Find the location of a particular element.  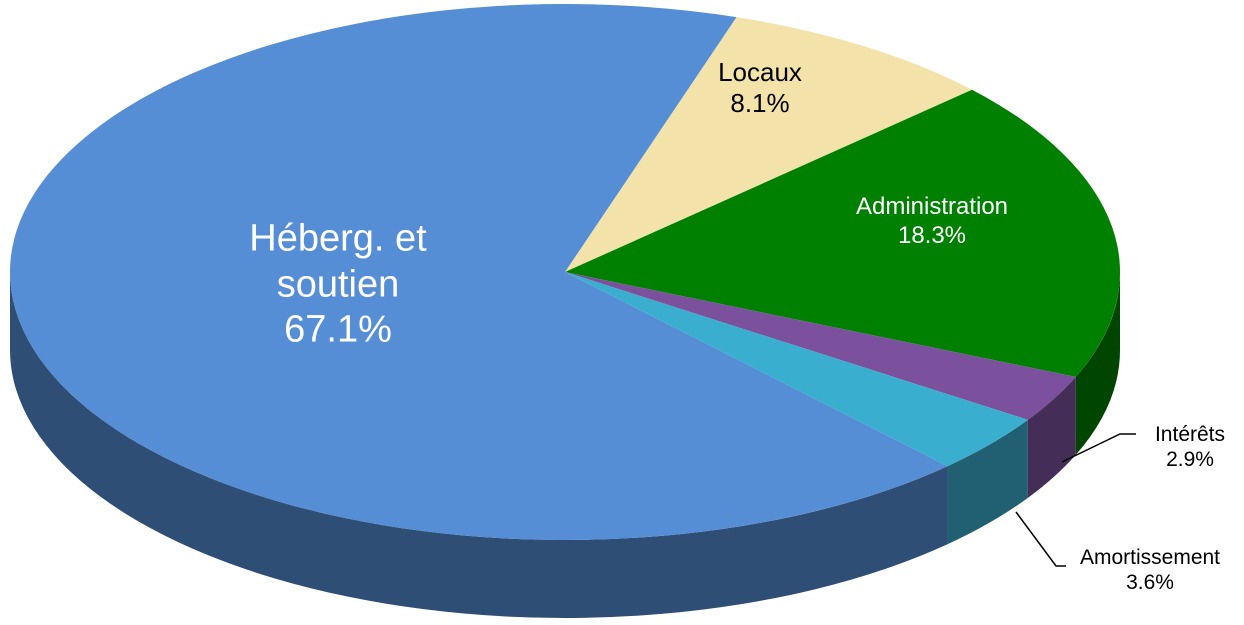

slice-name: Intérêts is located at coordinates (1190, 434).